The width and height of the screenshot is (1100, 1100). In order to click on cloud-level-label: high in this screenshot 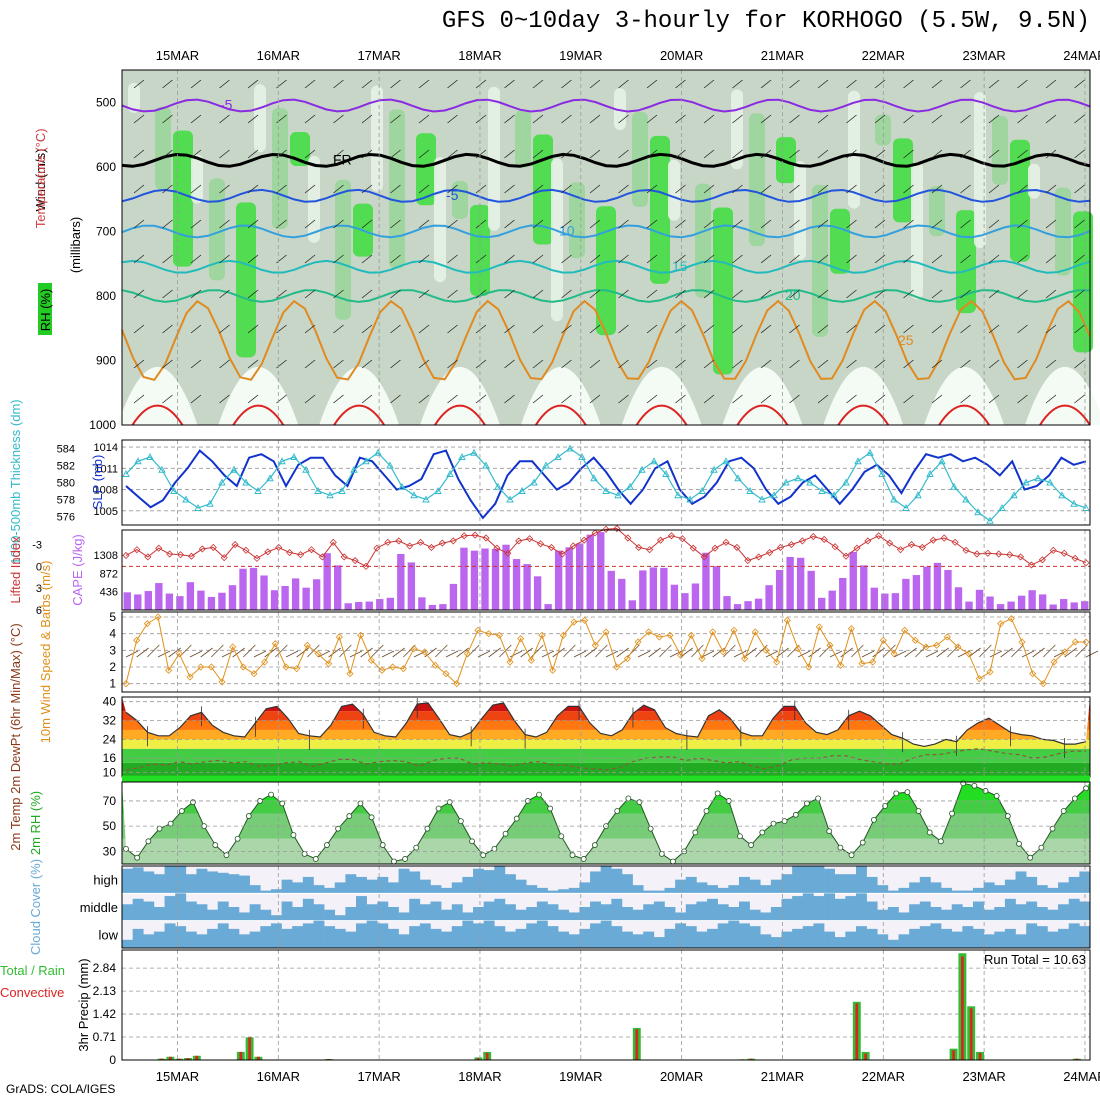, I will do `click(105, 880)`.